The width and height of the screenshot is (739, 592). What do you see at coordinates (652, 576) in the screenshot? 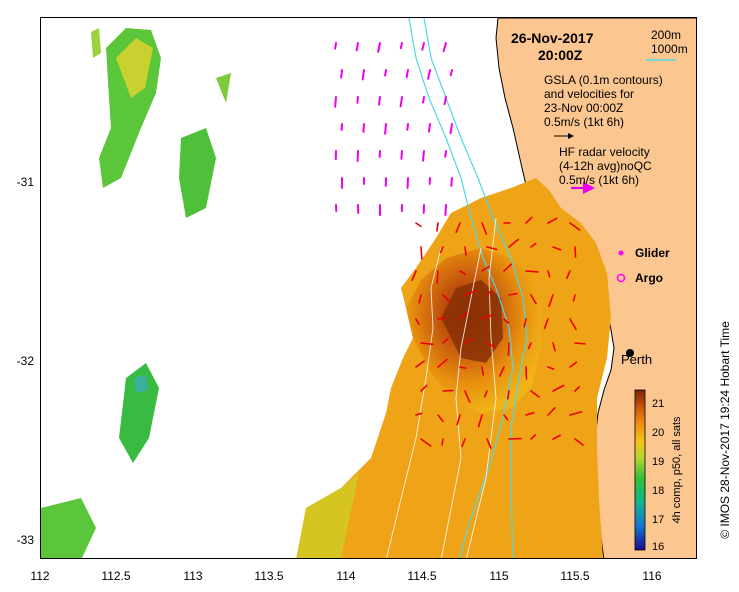
I see `x-tick-label: 116` at bounding box center [652, 576].